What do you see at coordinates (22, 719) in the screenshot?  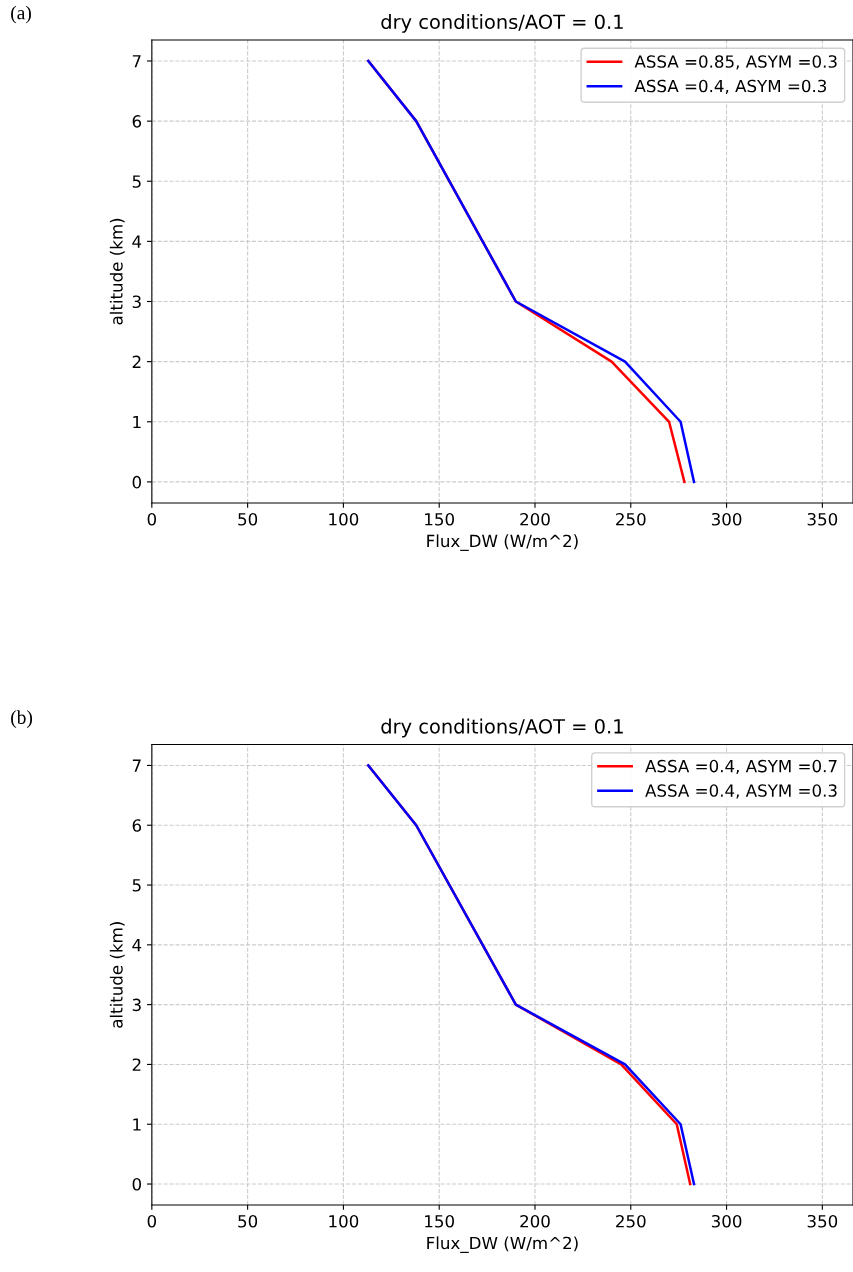 I see `text: (b)` at bounding box center [22, 719].